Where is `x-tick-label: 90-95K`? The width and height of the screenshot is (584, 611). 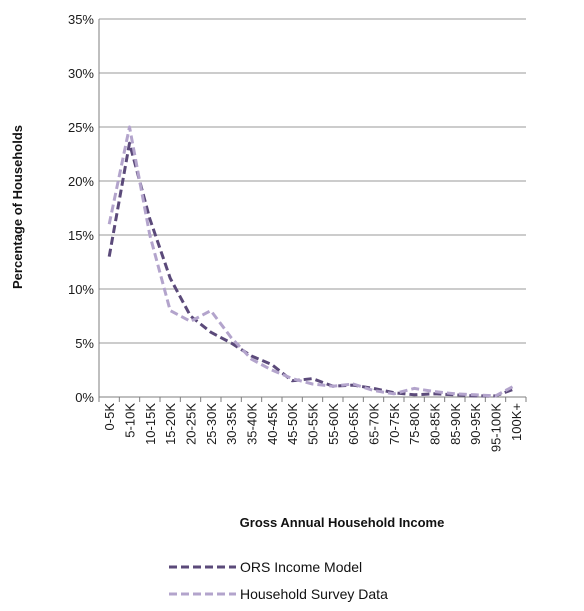 x-tick-label: 90-95K is located at coordinates (475, 424).